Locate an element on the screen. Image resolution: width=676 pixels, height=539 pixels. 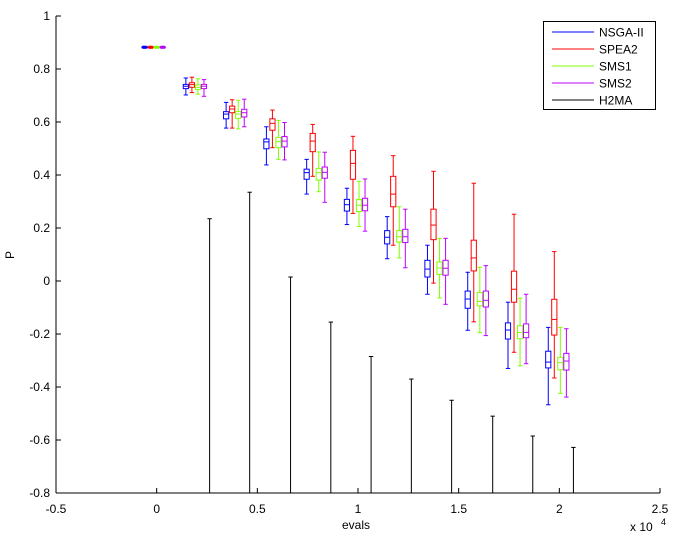
legend: NSGA-II SPEA2 SMS1 SMS2 H2MA is located at coordinates (599, 65).